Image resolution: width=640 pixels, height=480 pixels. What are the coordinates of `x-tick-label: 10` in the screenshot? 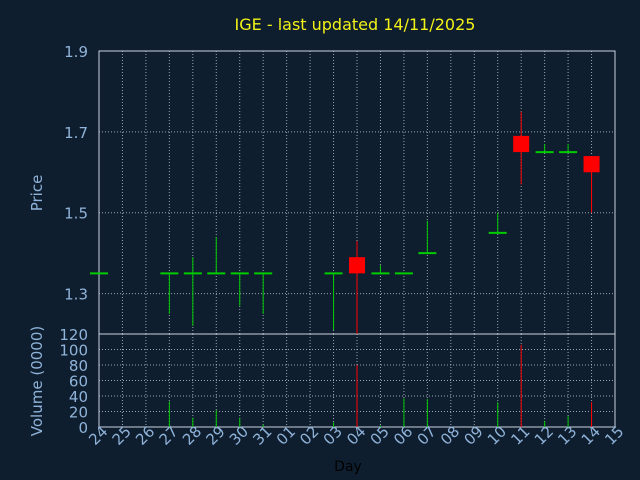 It's located at (497, 436).